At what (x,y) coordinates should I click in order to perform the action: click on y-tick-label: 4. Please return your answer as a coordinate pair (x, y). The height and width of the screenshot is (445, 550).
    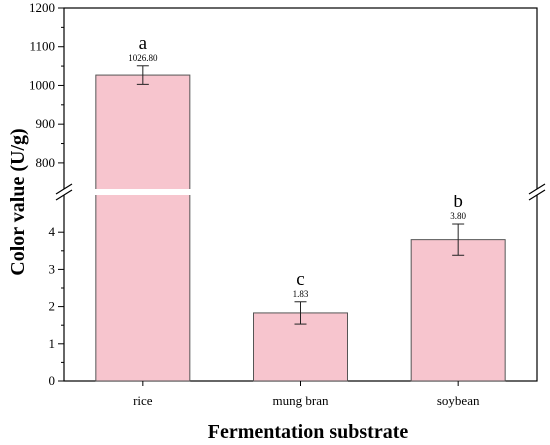
    Looking at the image, I should click on (52, 231).